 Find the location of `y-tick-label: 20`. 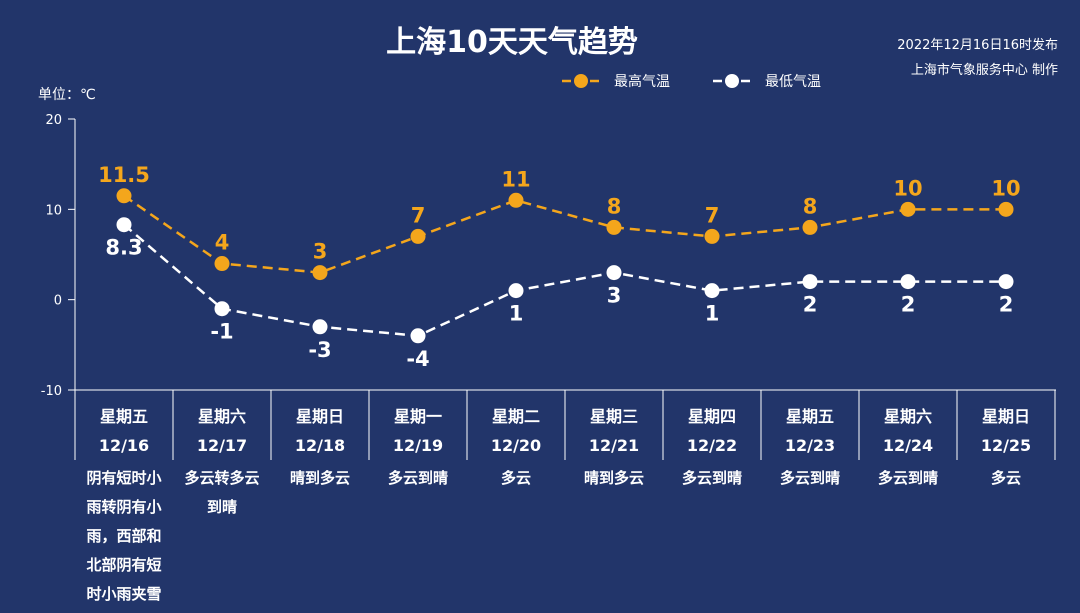

y-tick-label: 20 is located at coordinates (53, 120).